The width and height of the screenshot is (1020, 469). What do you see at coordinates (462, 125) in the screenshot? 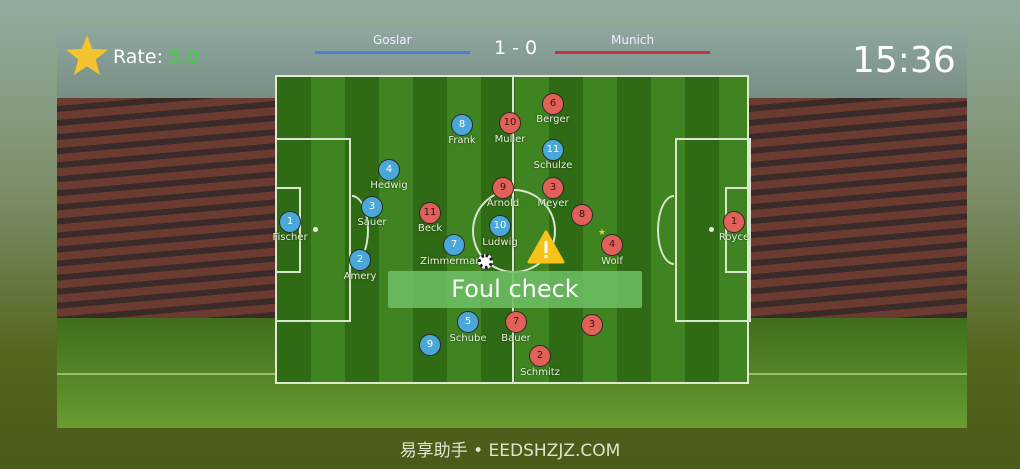
I see `player-blue: 8` at bounding box center [462, 125].